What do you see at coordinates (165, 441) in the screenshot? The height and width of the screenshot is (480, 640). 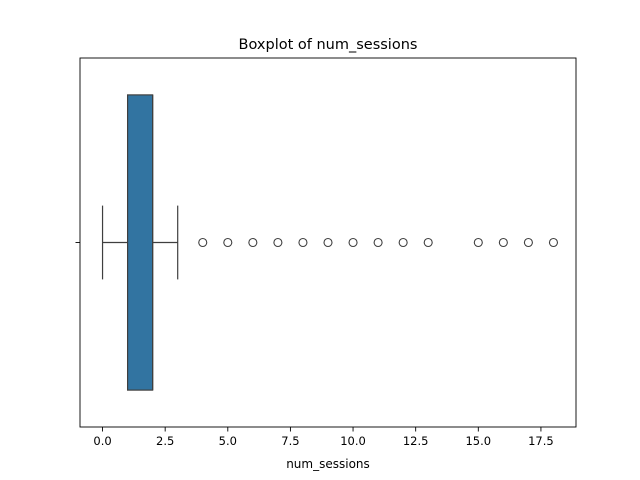 I see `x-tick-label: 2.5` at bounding box center [165, 441].